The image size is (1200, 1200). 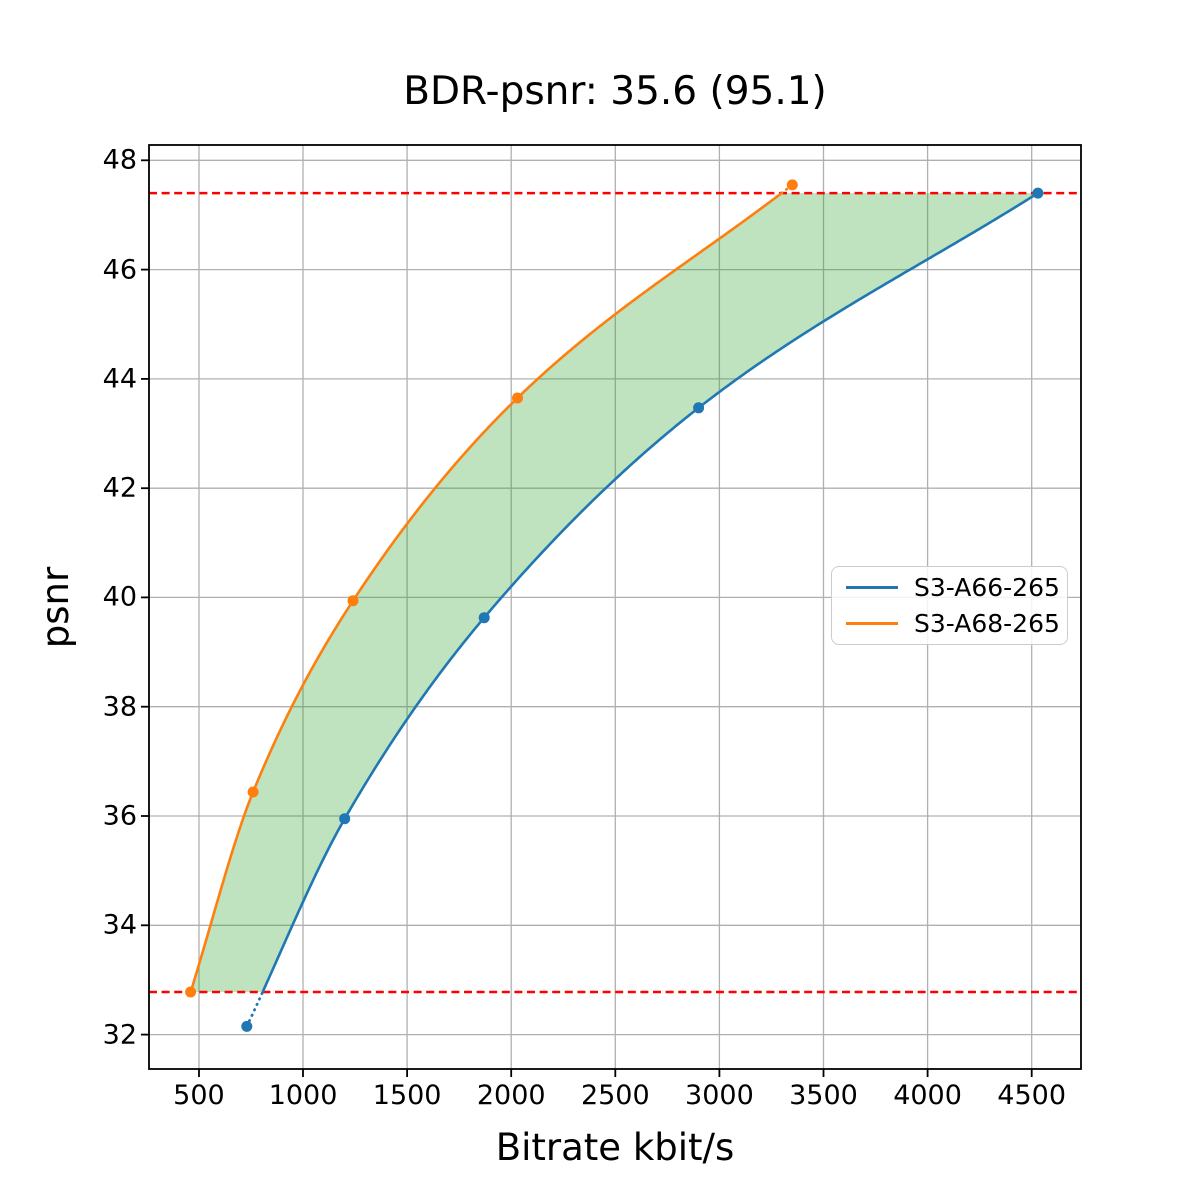 What do you see at coordinates (119, 597) in the screenshot?
I see `y-tick-label: 40` at bounding box center [119, 597].